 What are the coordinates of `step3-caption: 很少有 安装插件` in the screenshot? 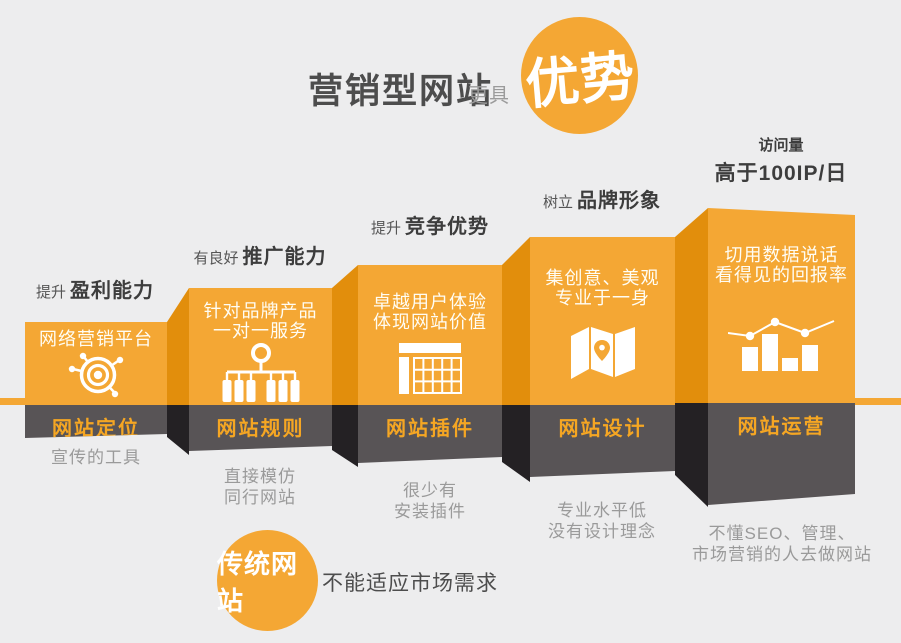 It's located at (430, 501).